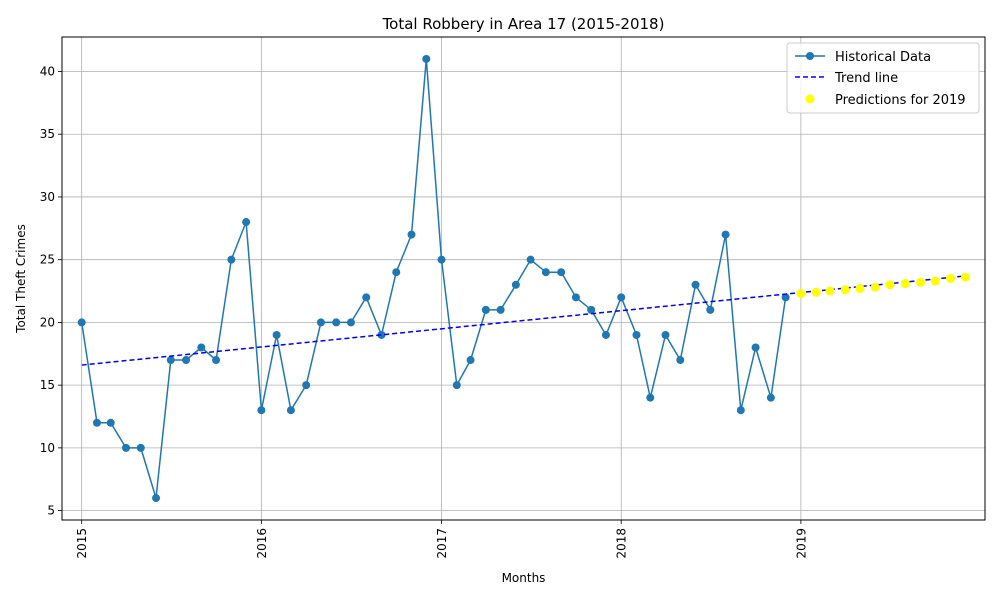 The width and height of the screenshot is (1000, 604). I want to click on legend-box, so click(883, 78).